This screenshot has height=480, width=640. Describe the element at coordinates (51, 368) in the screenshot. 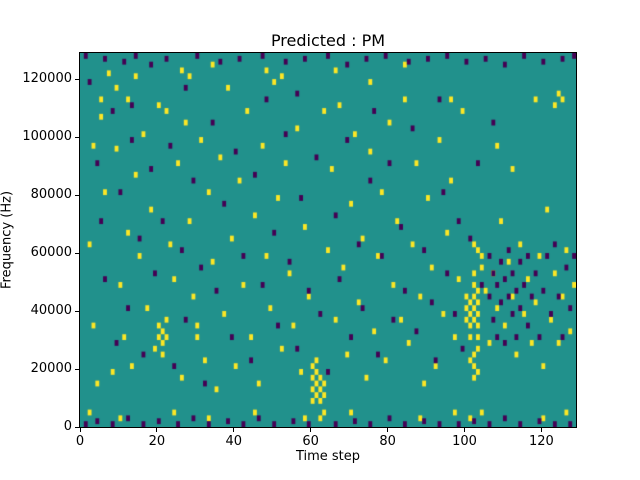

I see `y-tick-label: 20000` at that location.